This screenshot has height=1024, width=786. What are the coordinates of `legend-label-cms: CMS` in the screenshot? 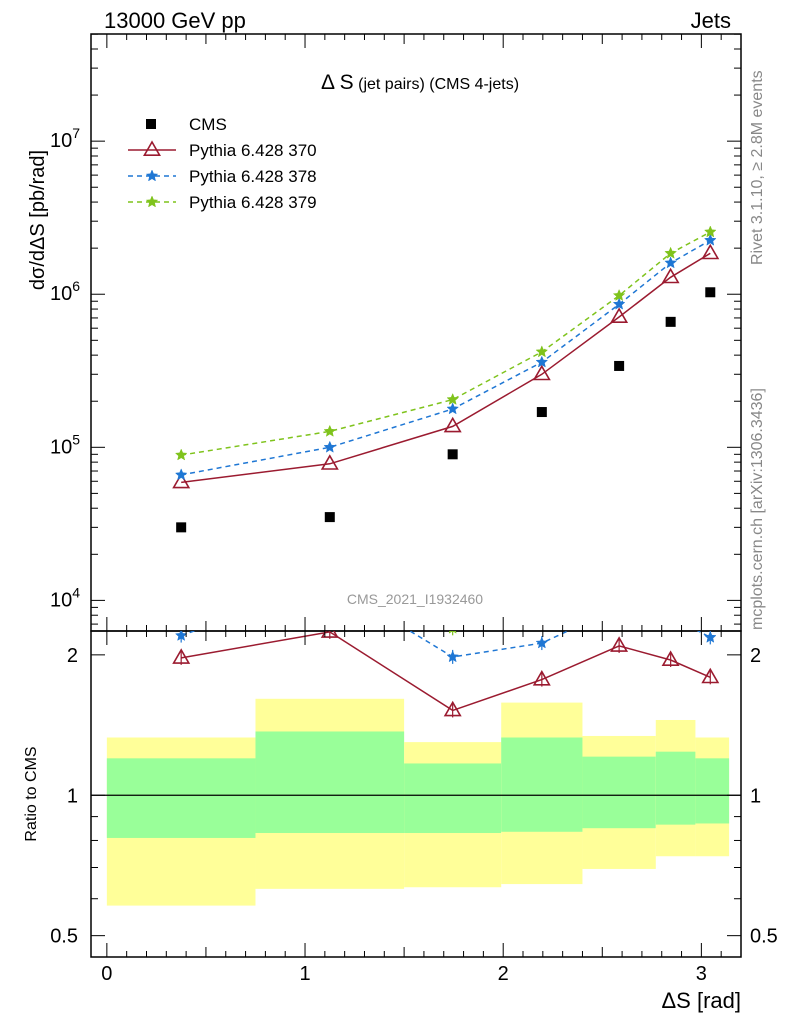 It's located at (208, 124).